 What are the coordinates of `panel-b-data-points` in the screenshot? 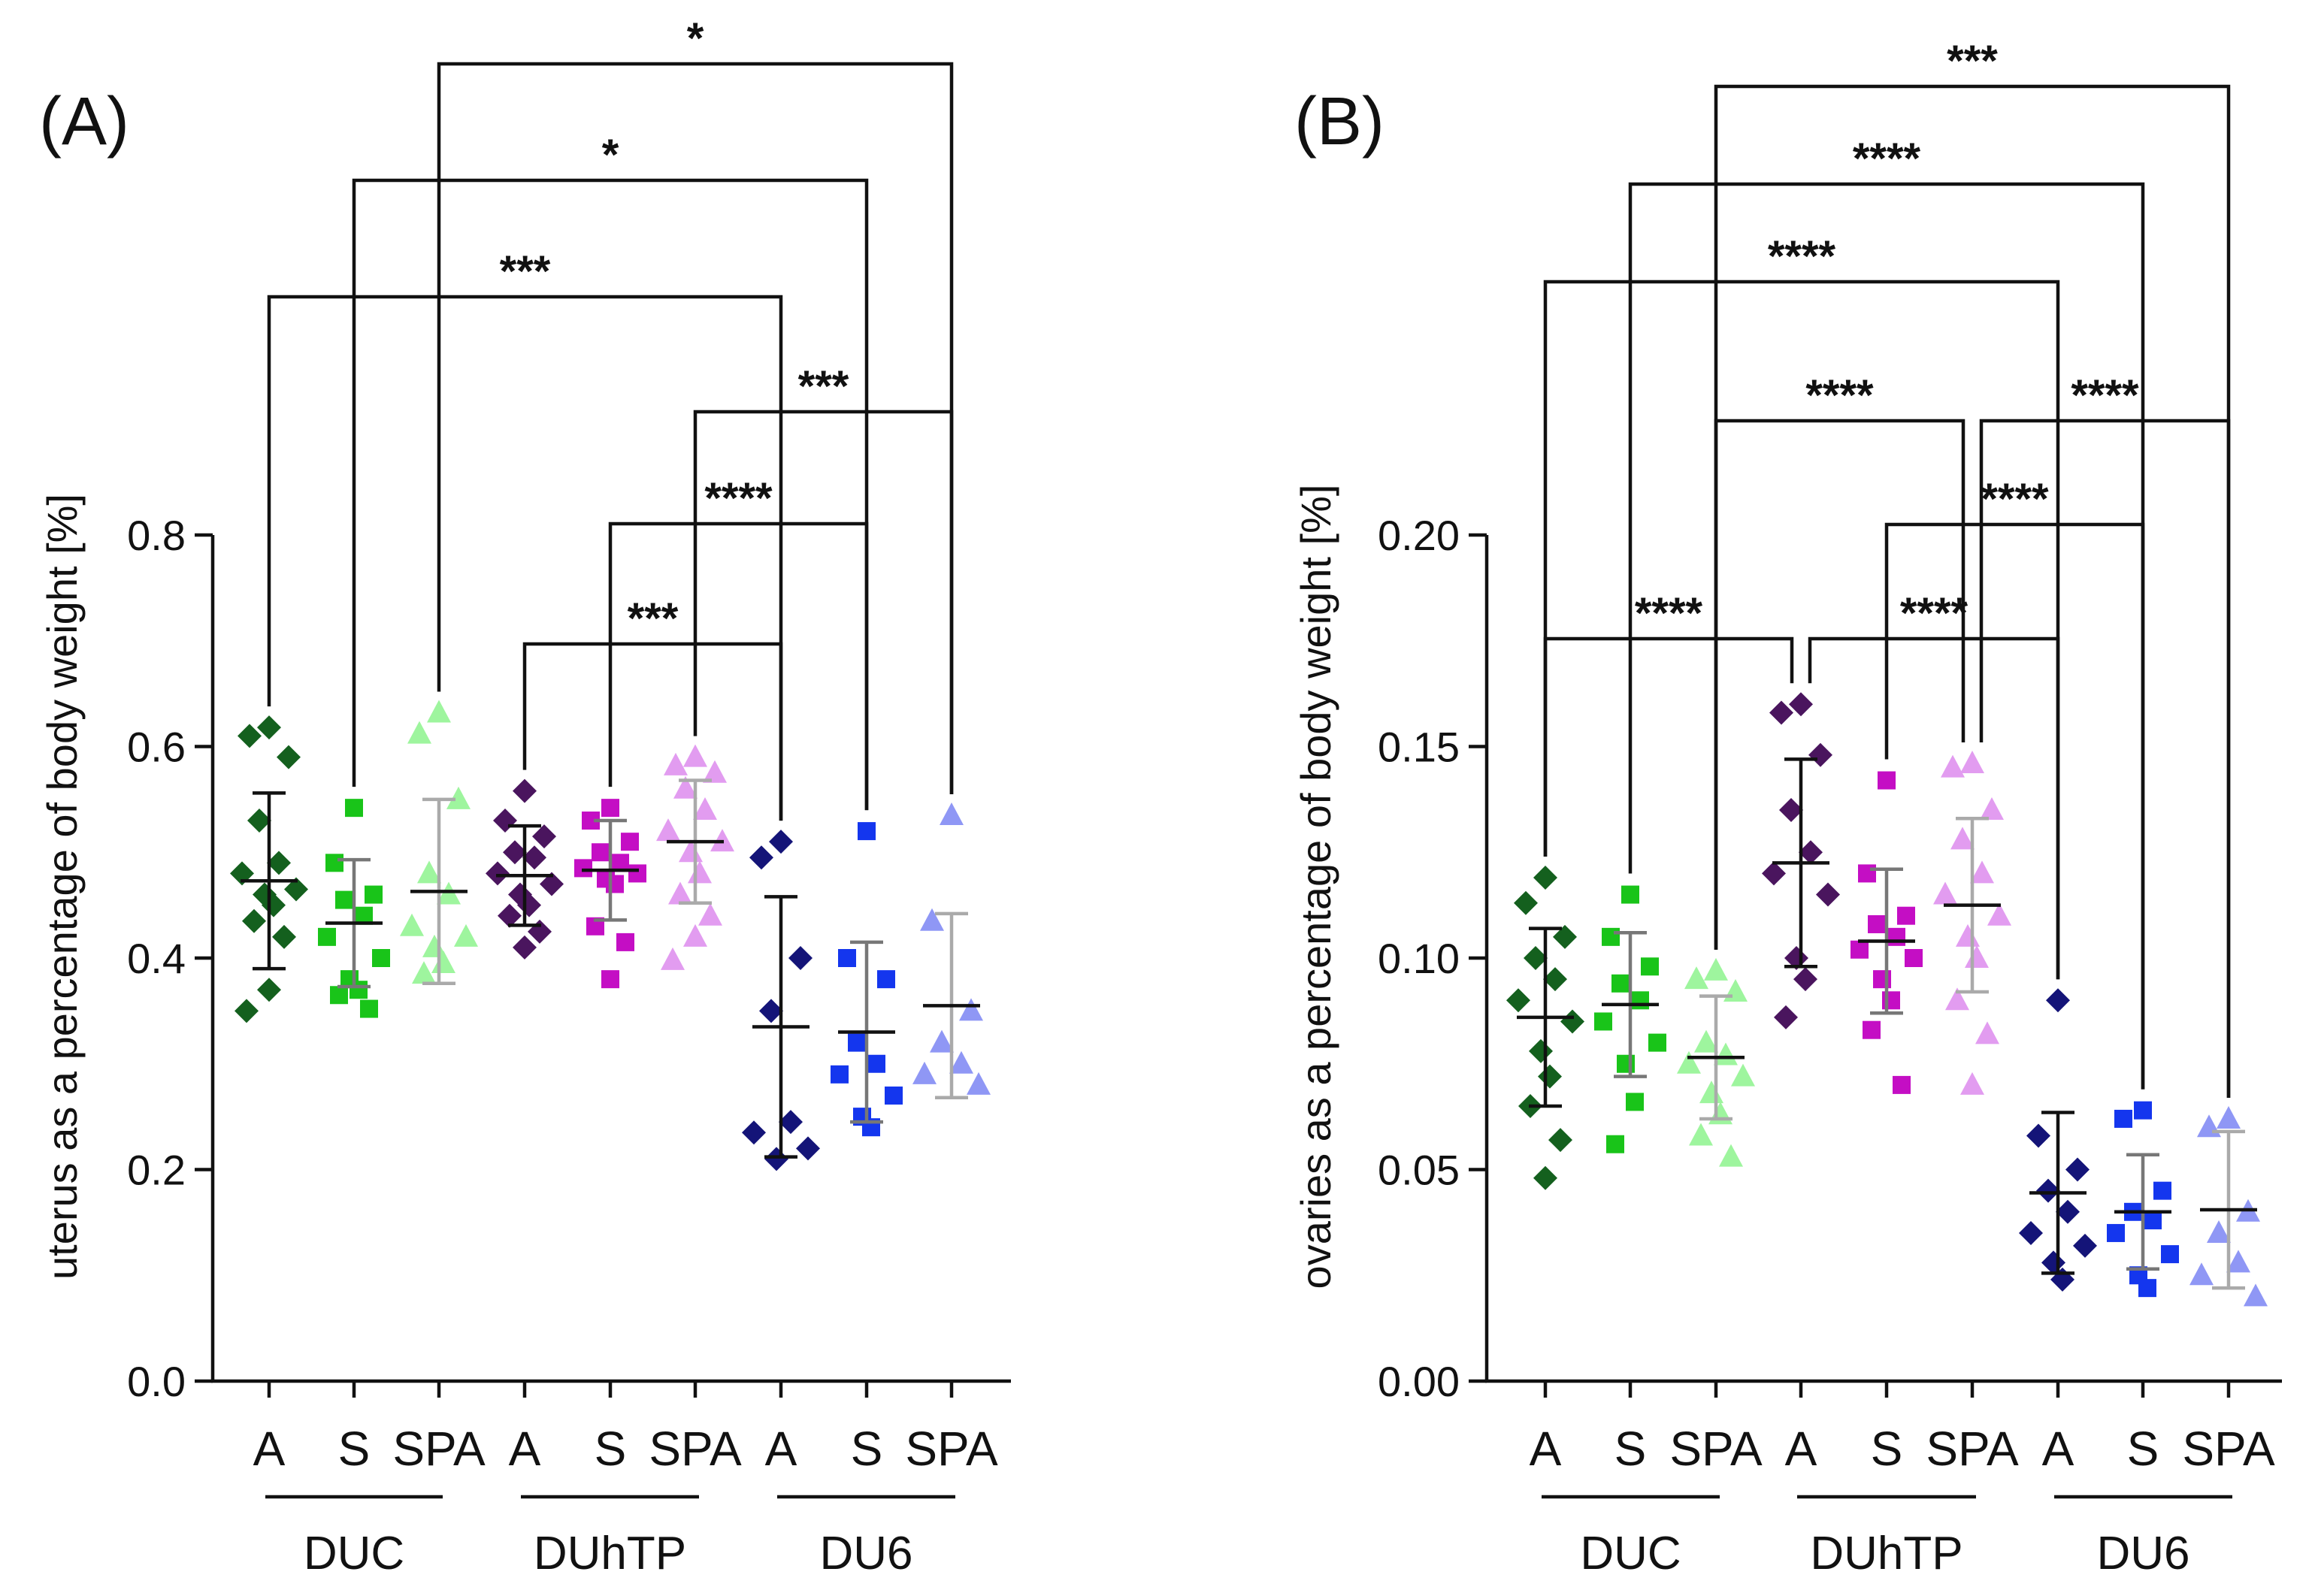 It's located at (1887, 999).